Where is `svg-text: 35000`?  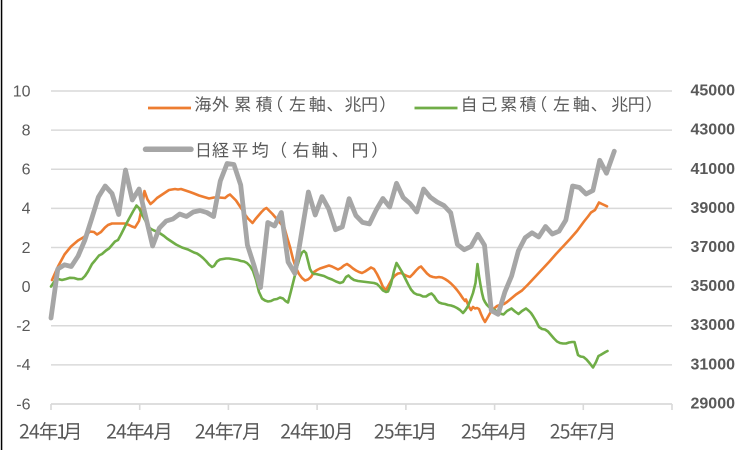
svg-text: 35000 is located at coordinates (713, 286).